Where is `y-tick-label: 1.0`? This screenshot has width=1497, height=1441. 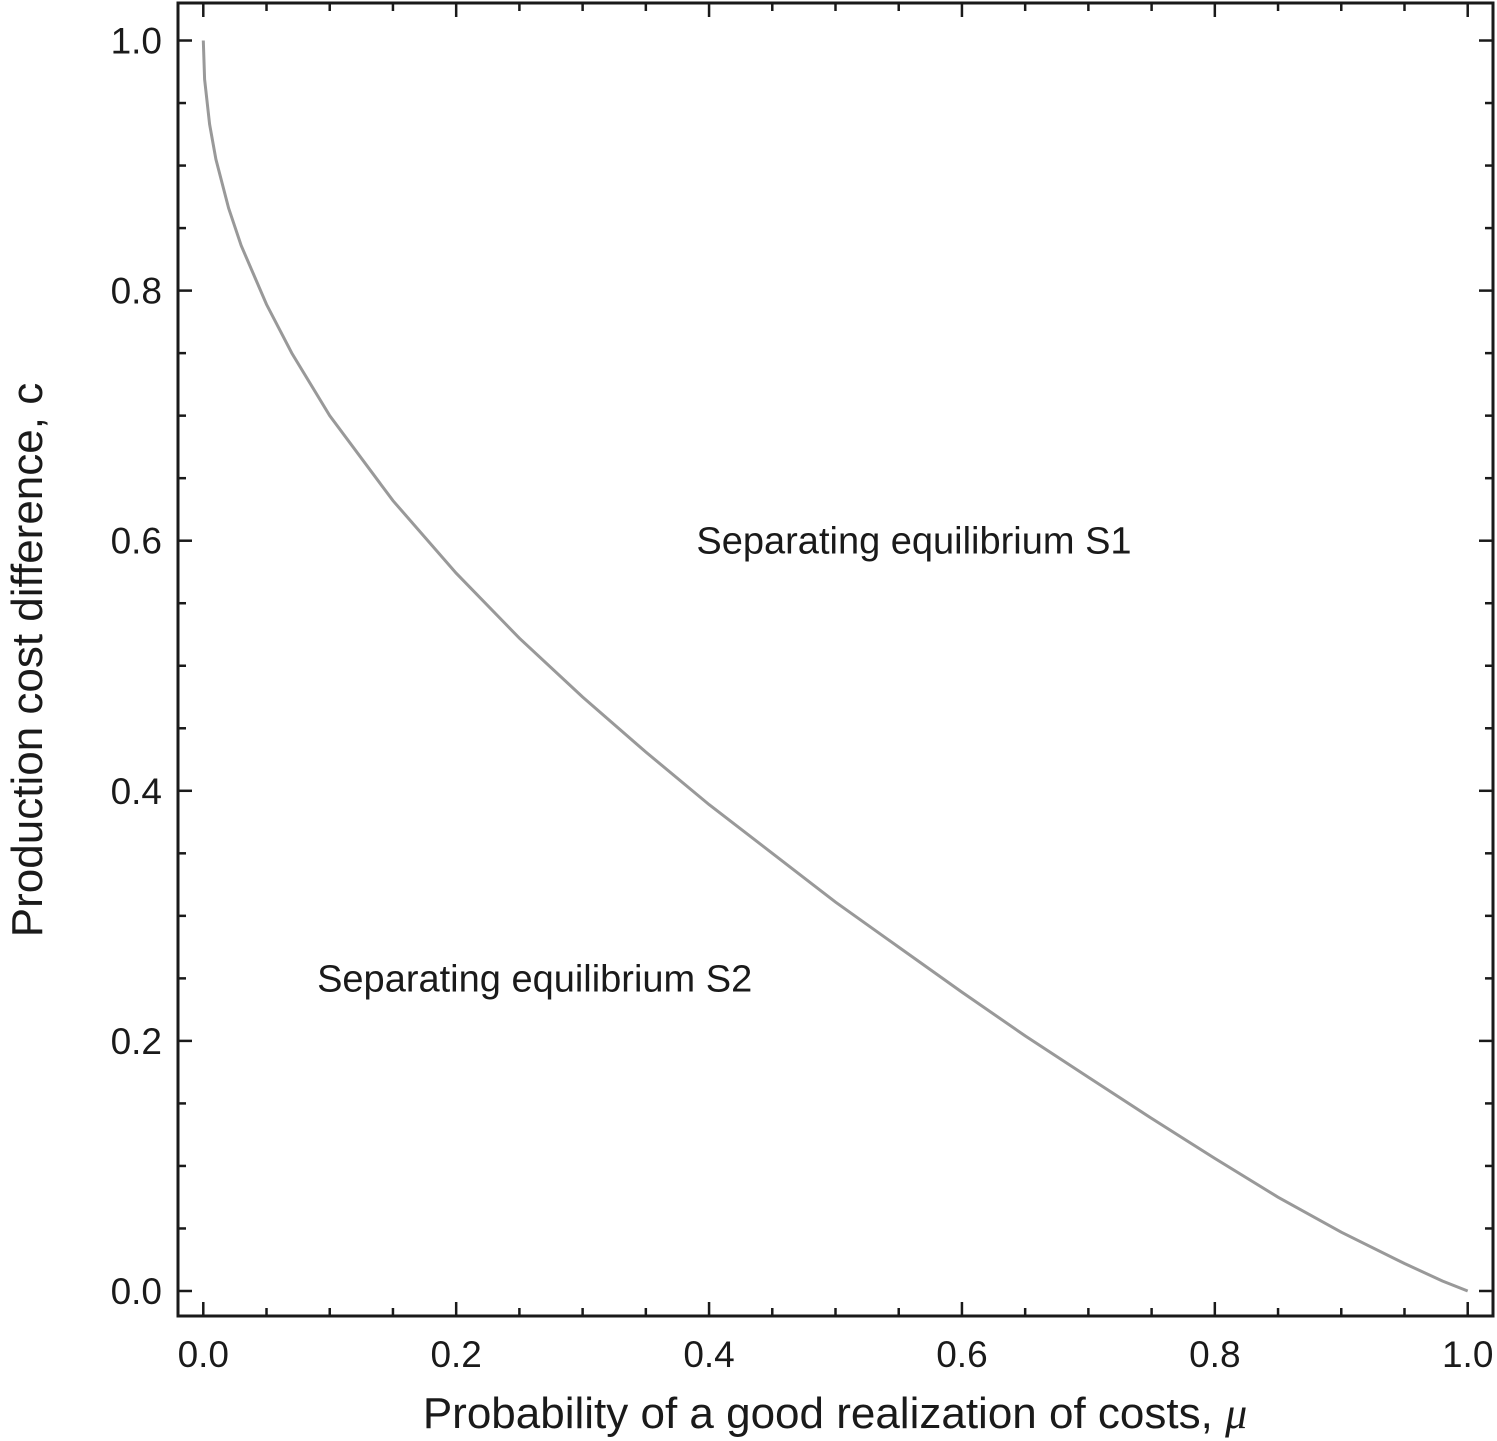
y-tick-label: 1.0 is located at coordinates (136, 41).